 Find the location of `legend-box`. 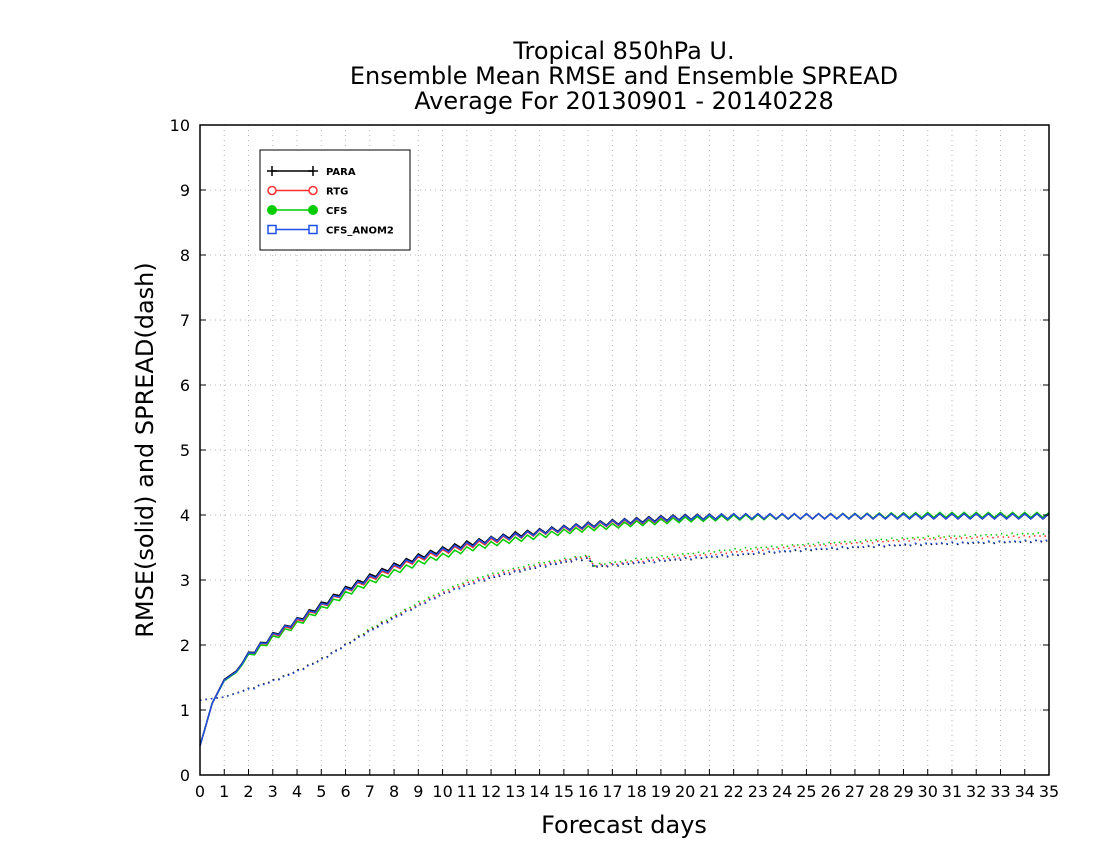

legend-box is located at coordinates (335, 200).